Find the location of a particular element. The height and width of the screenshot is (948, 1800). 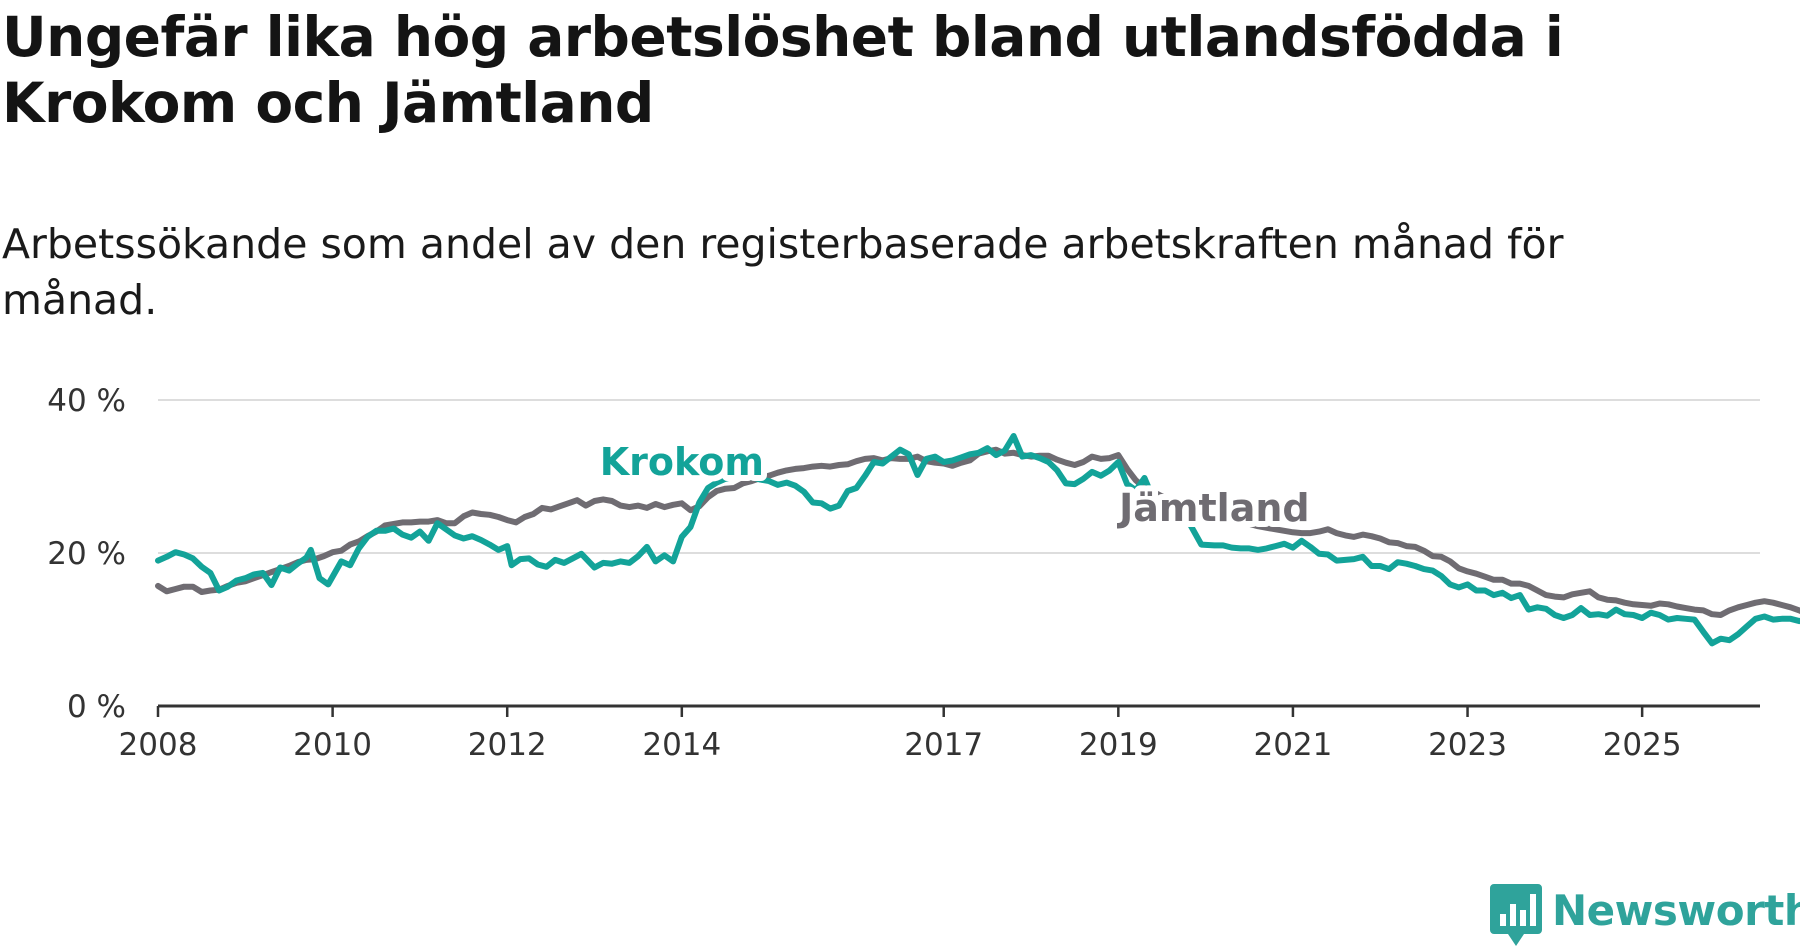

x-tick-label: 2021 is located at coordinates (1292, 745).